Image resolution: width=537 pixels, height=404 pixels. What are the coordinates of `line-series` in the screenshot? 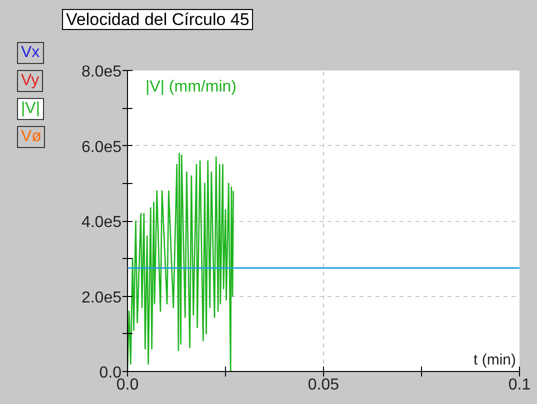 It's located at (181, 262).